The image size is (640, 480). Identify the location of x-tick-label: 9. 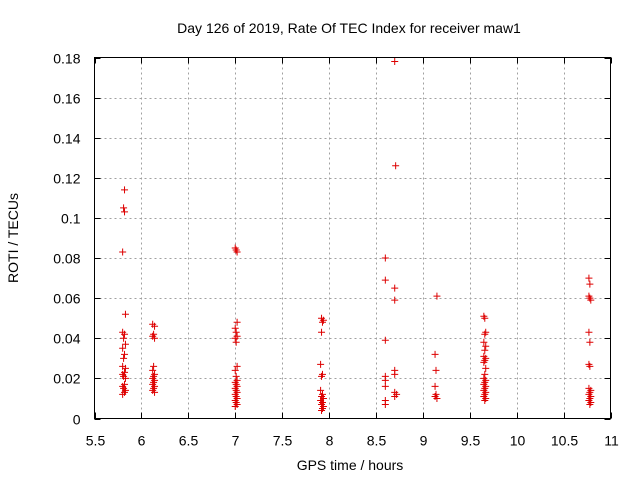
(424, 441).